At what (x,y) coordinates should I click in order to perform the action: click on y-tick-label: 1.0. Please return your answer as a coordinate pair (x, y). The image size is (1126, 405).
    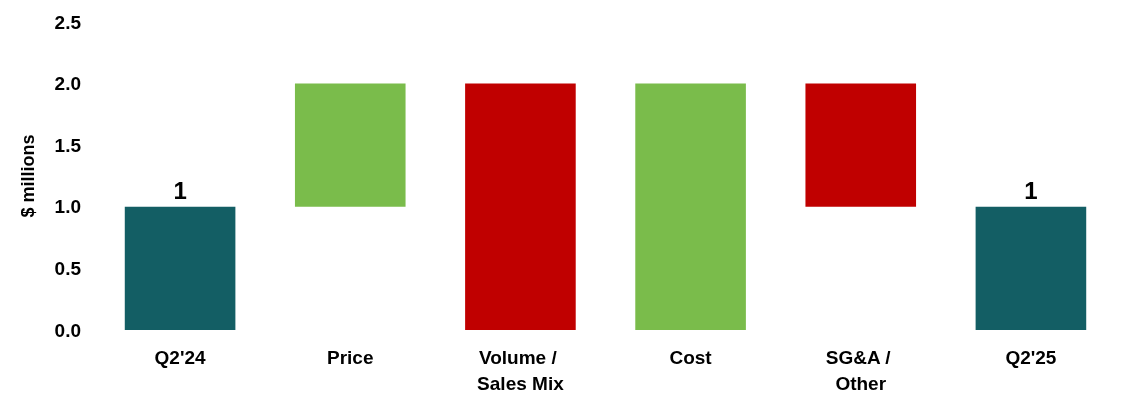
    Looking at the image, I should click on (67, 207).